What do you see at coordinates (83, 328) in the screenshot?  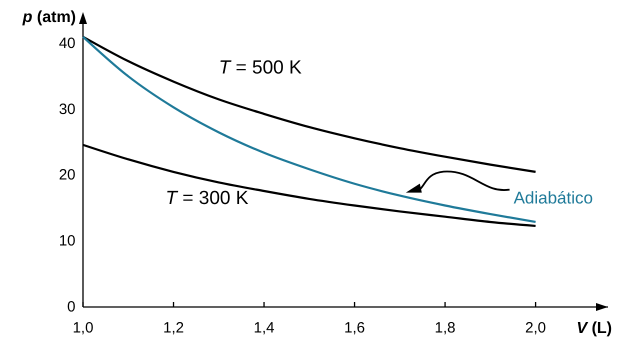 I see `x-tick-label: 1,0` at bounding box center [83, 328].